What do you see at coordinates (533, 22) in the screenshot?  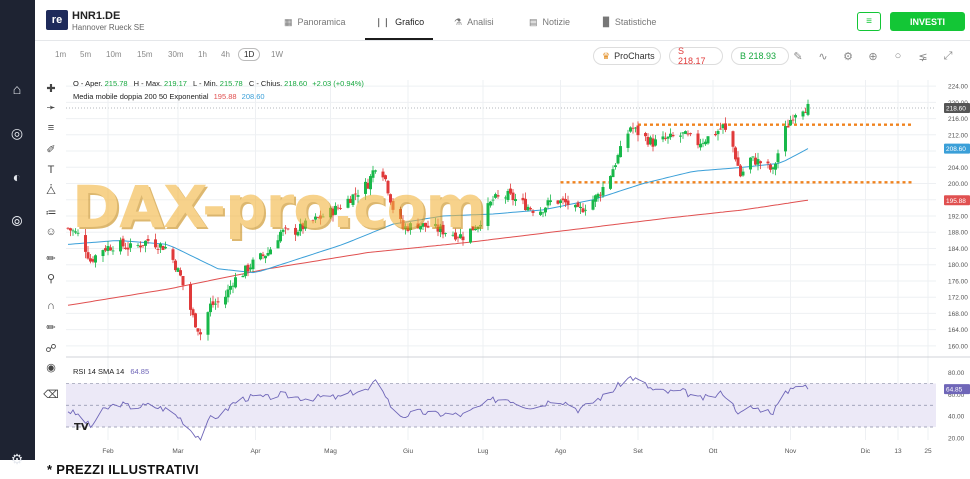 I see `newspaper-icon: ▤` at bounding box center [533, 22].